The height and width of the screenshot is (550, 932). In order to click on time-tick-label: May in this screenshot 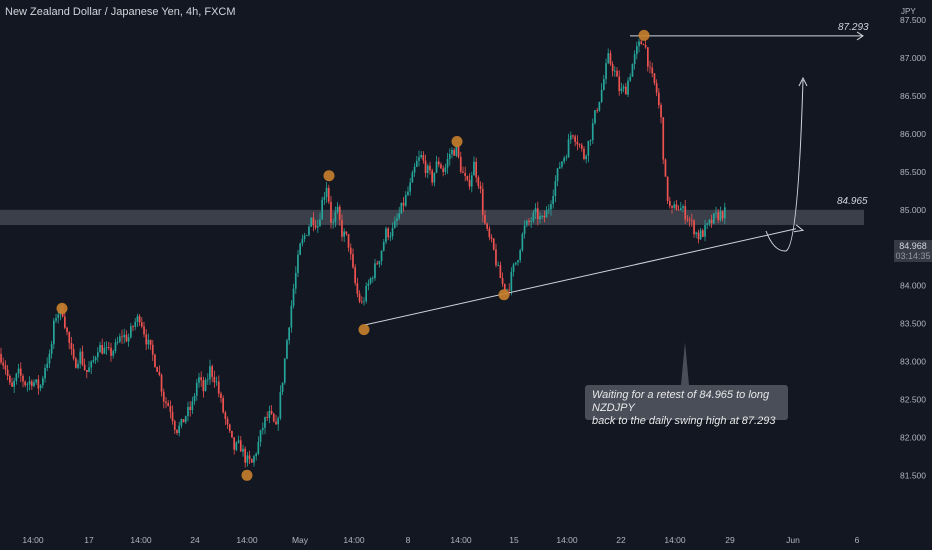, I will do `click(300, 540)`.